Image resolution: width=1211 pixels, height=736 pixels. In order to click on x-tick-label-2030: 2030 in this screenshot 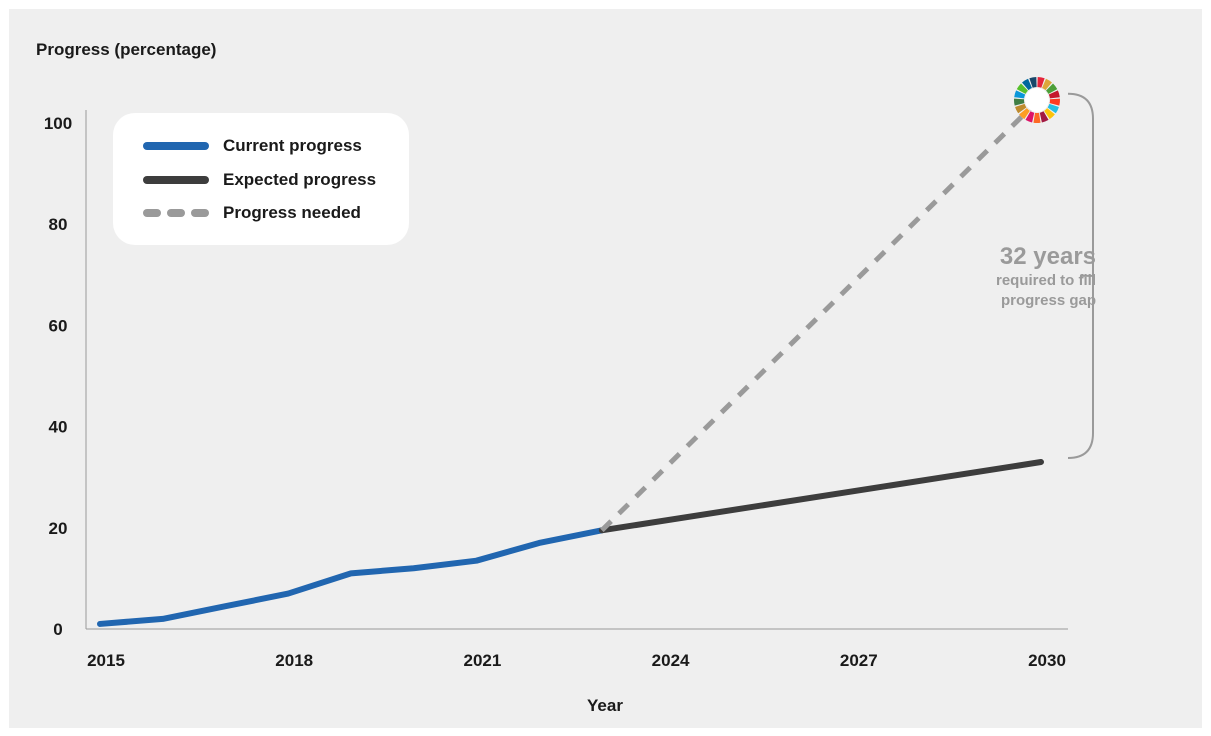, I will do `click(1047, 660)`.